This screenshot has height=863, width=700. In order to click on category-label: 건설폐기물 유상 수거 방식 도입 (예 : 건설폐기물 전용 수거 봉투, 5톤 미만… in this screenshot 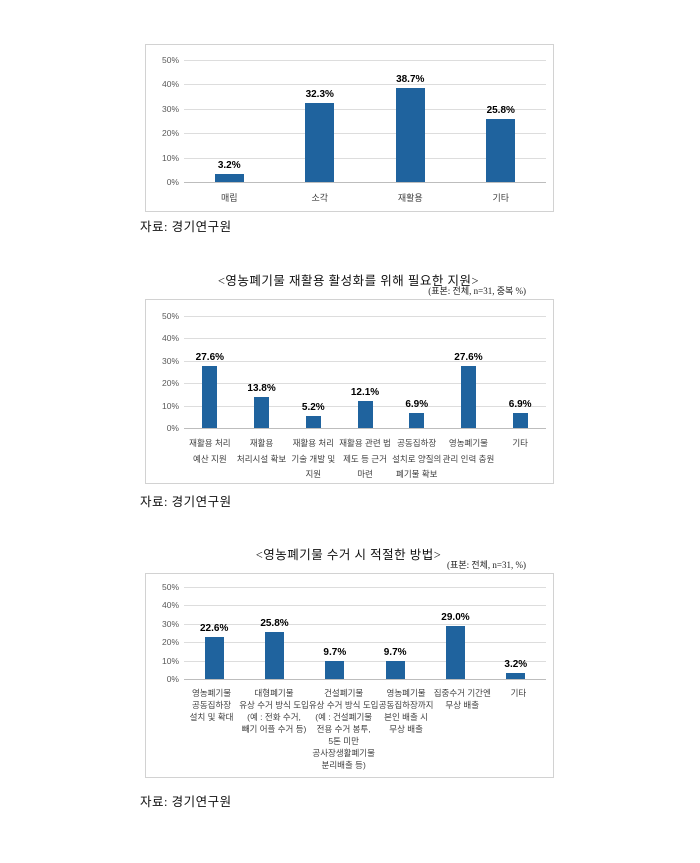, I will do `click(344, 729)`.